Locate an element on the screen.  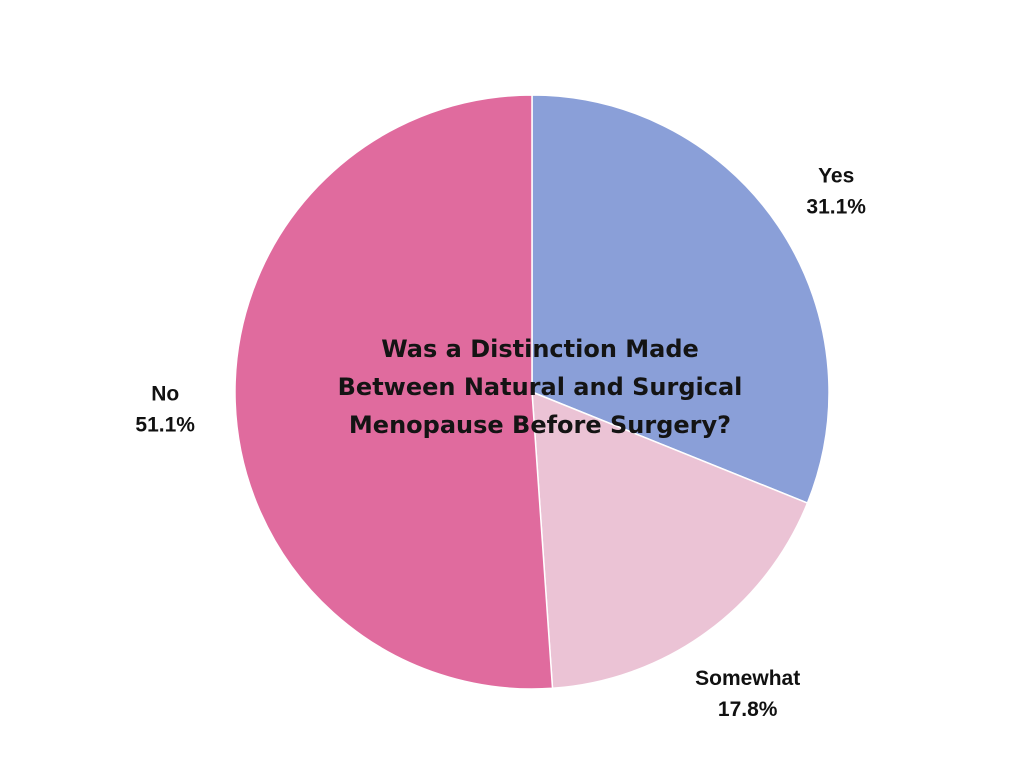
slice-label-value: 31.1% is located at coordinates (836, 207).